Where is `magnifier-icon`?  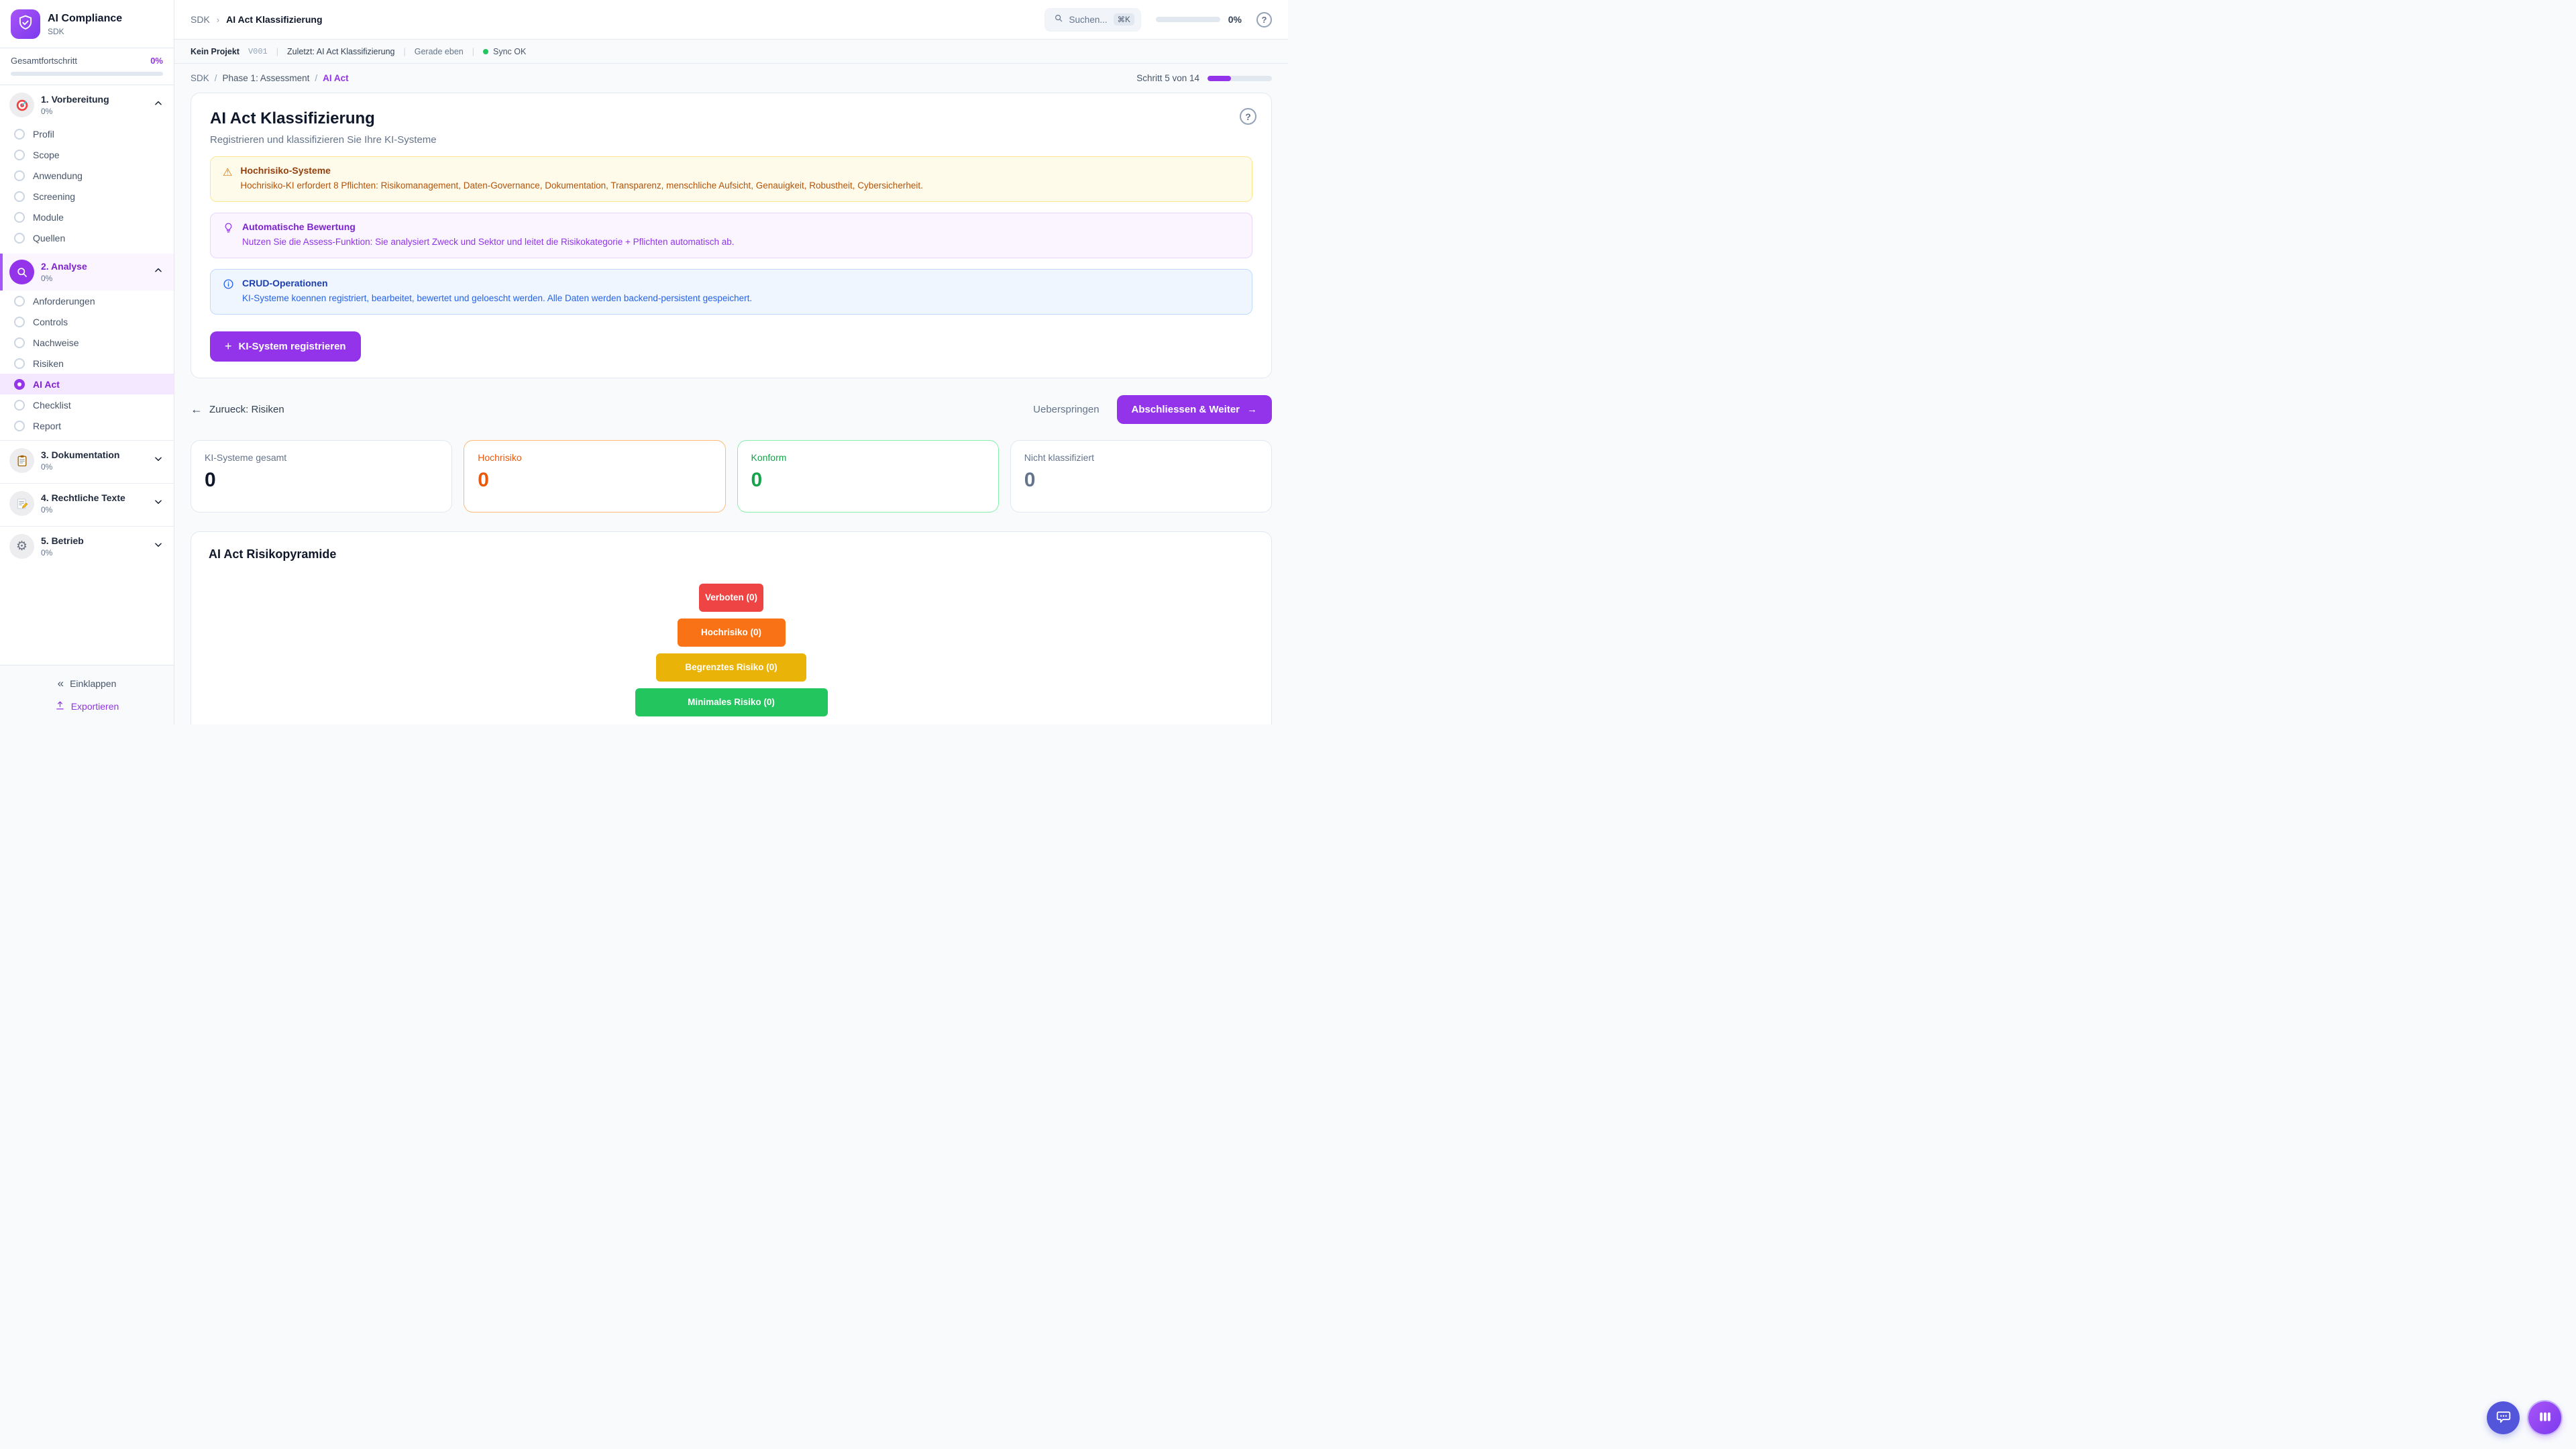 magnifier-icon is located at coordinates (21, 272).